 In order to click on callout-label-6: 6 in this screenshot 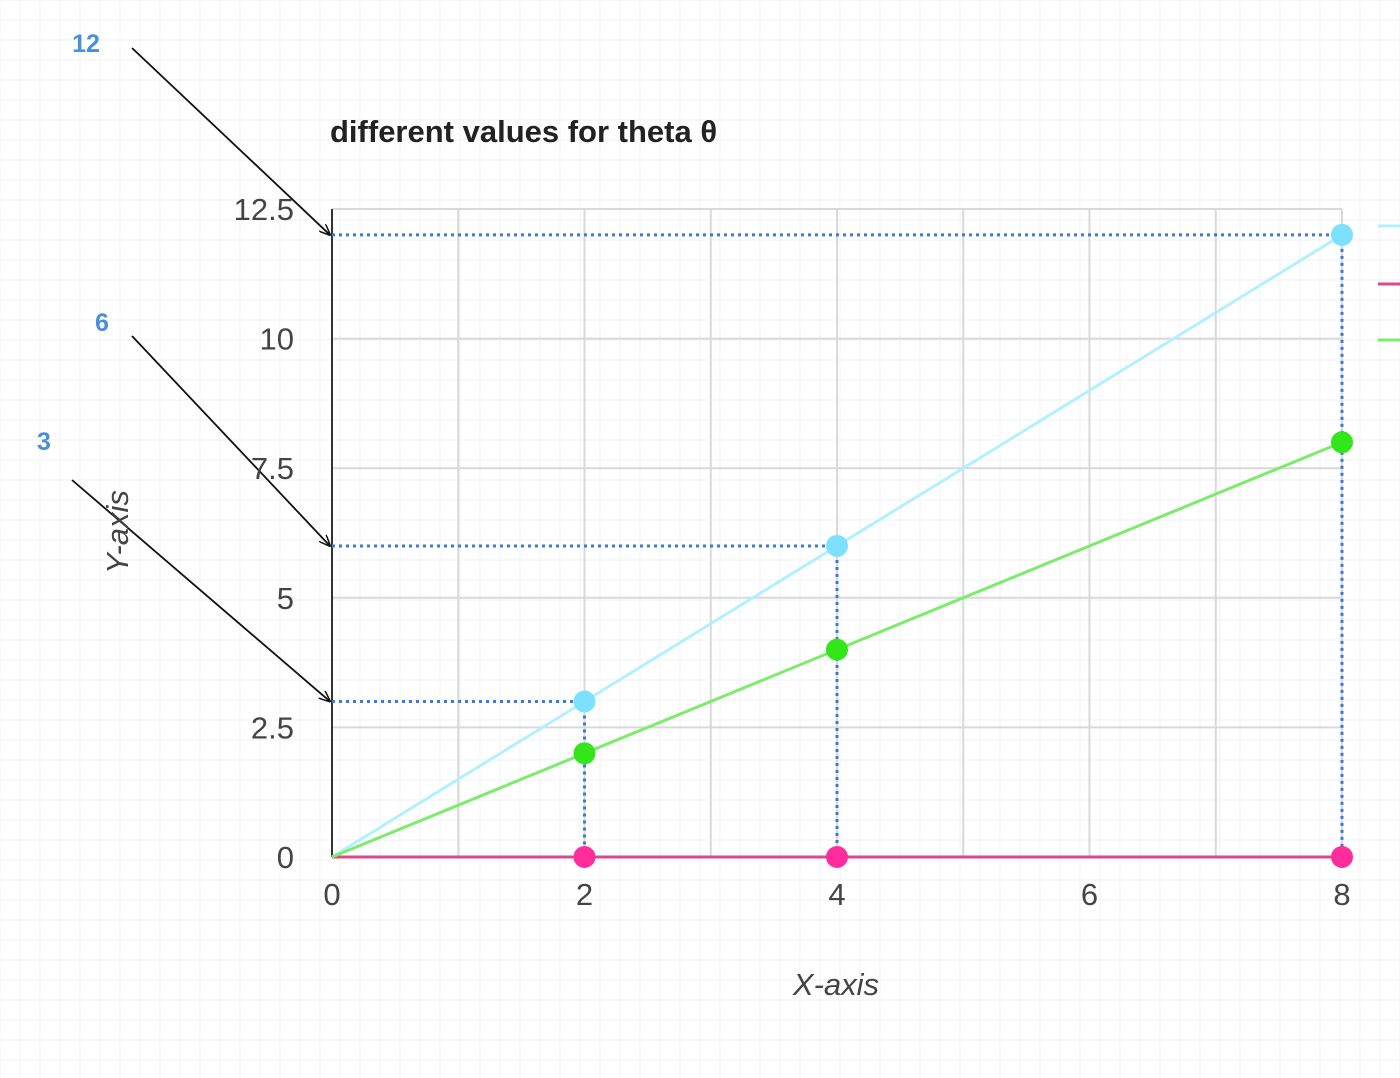, I will do `click(102, 323)`.